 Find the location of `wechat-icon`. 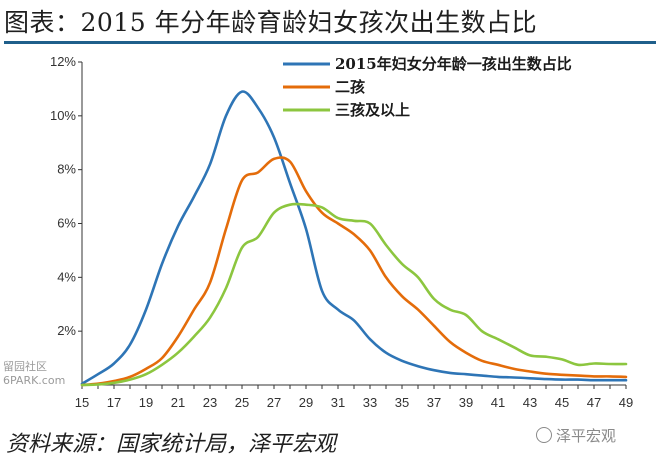

wechat-icon is located at coordinates (544, 435).